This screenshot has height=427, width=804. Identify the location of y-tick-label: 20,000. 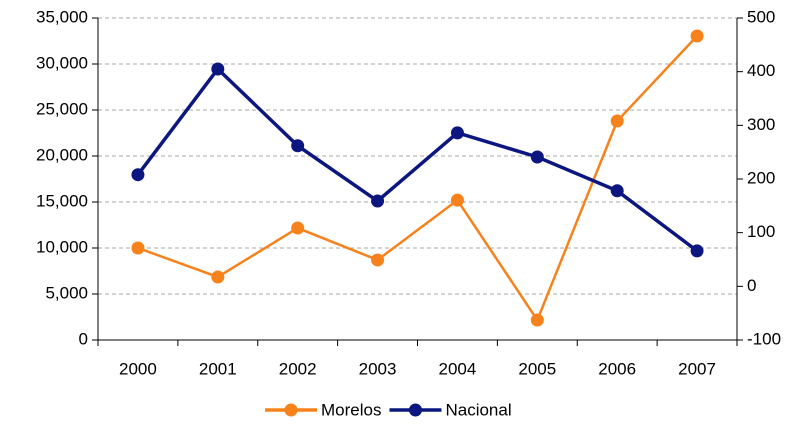
(62, 154).